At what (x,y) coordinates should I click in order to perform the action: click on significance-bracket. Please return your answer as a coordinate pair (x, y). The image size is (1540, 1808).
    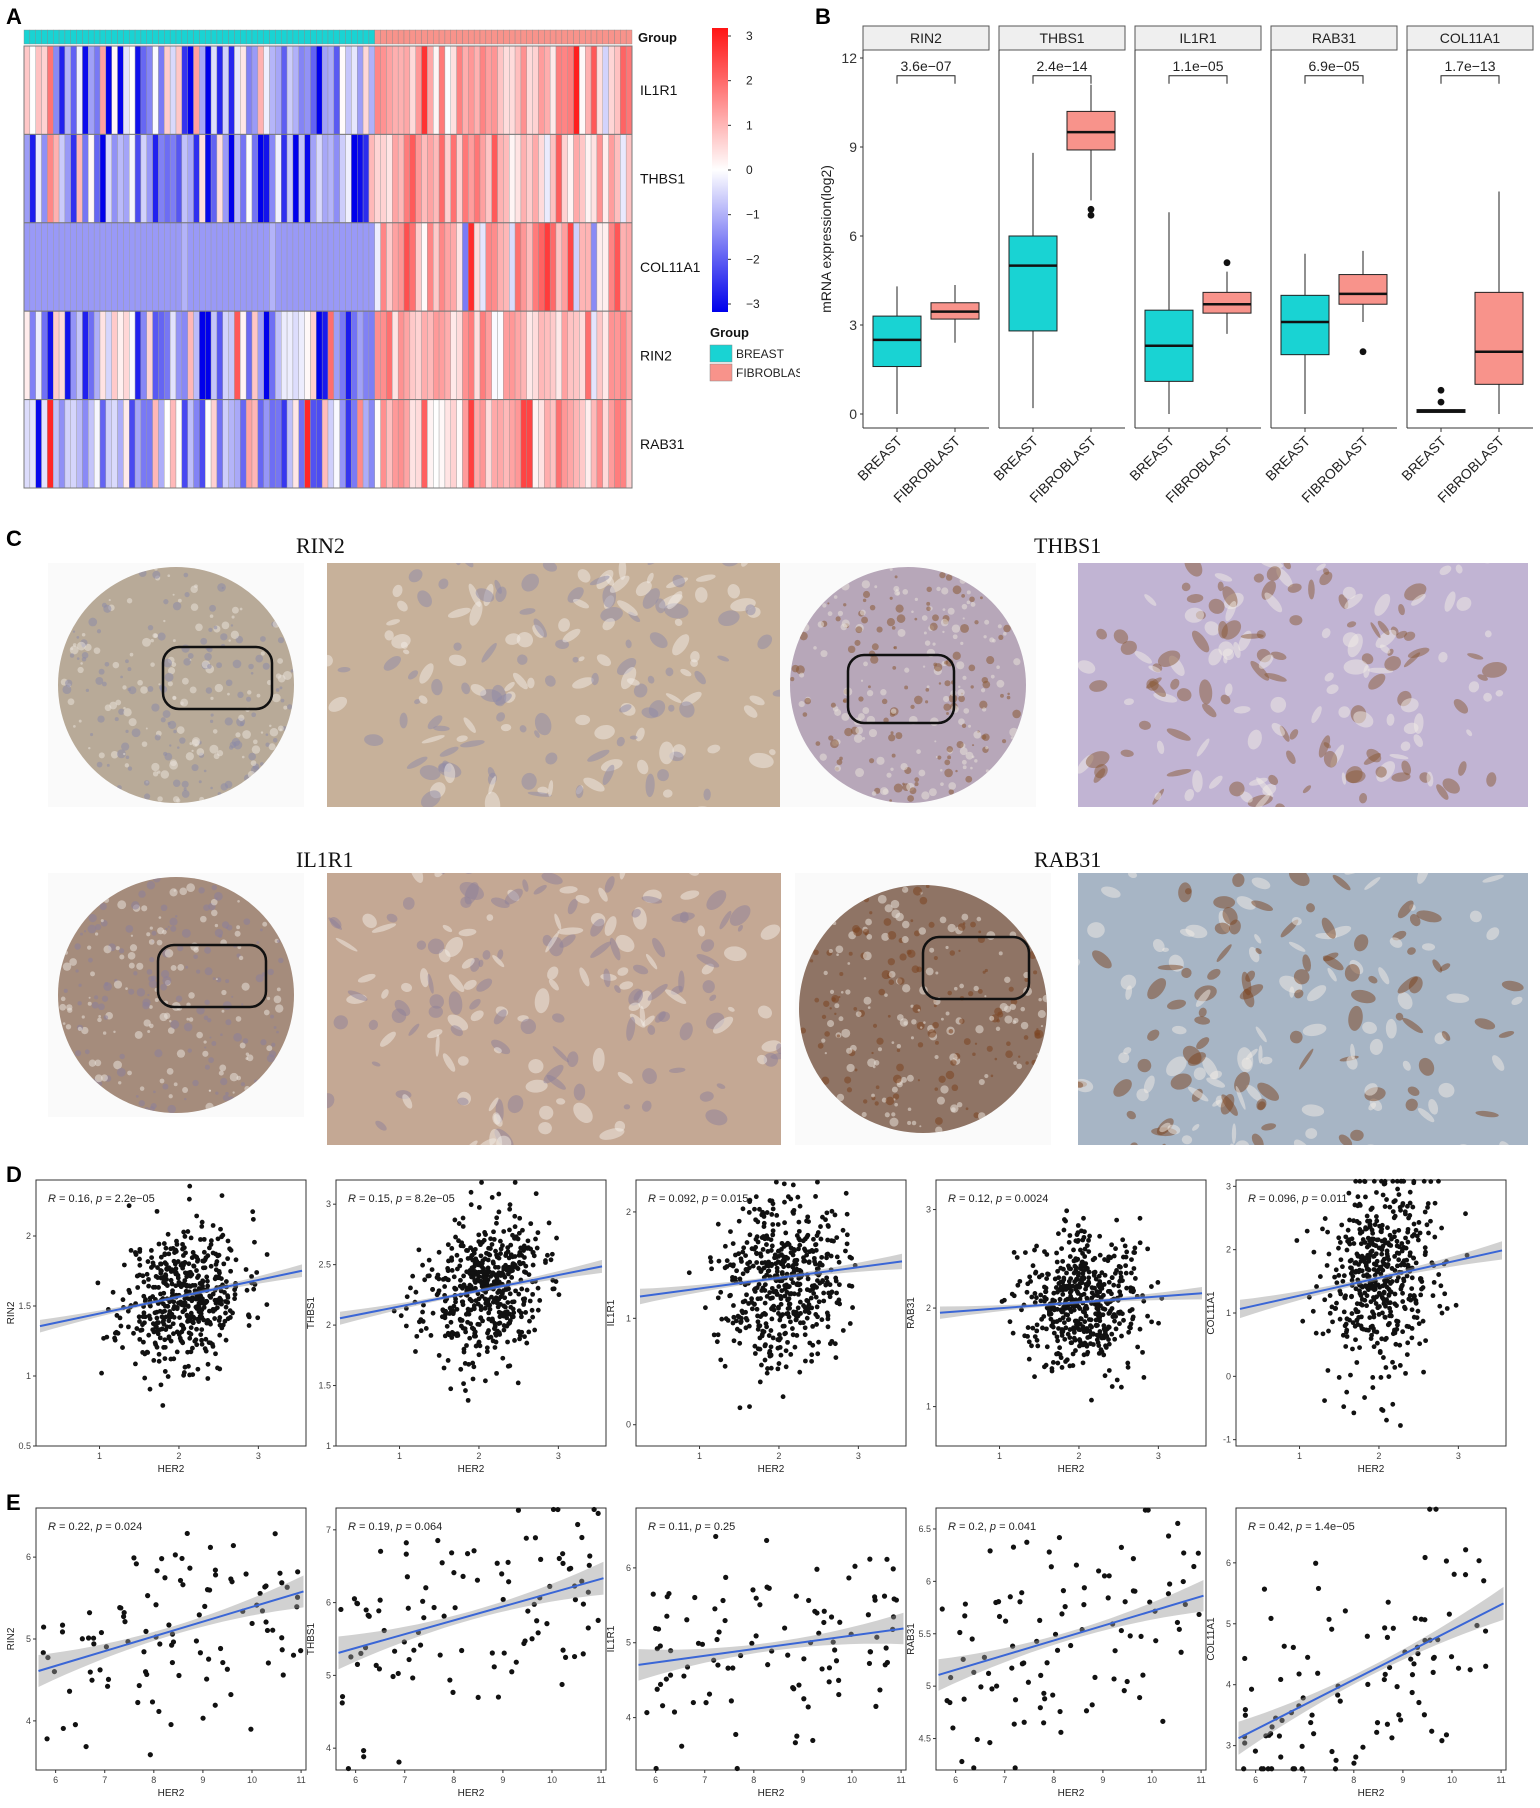
    Looking at the image, I should click on (1198, 79).